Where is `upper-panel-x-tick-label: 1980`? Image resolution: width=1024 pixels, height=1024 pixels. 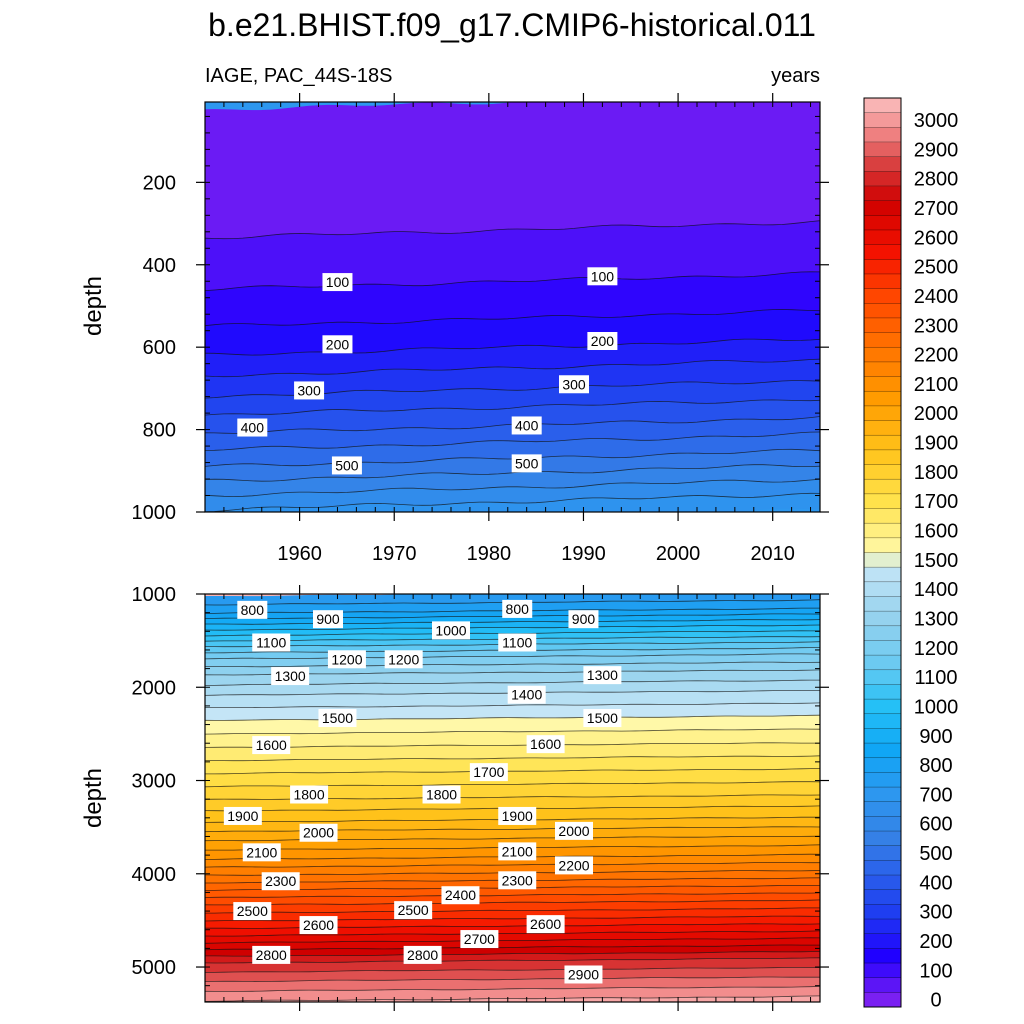 upper-panel-x-tick-label: 1980 is located at coordinates (489, 554).